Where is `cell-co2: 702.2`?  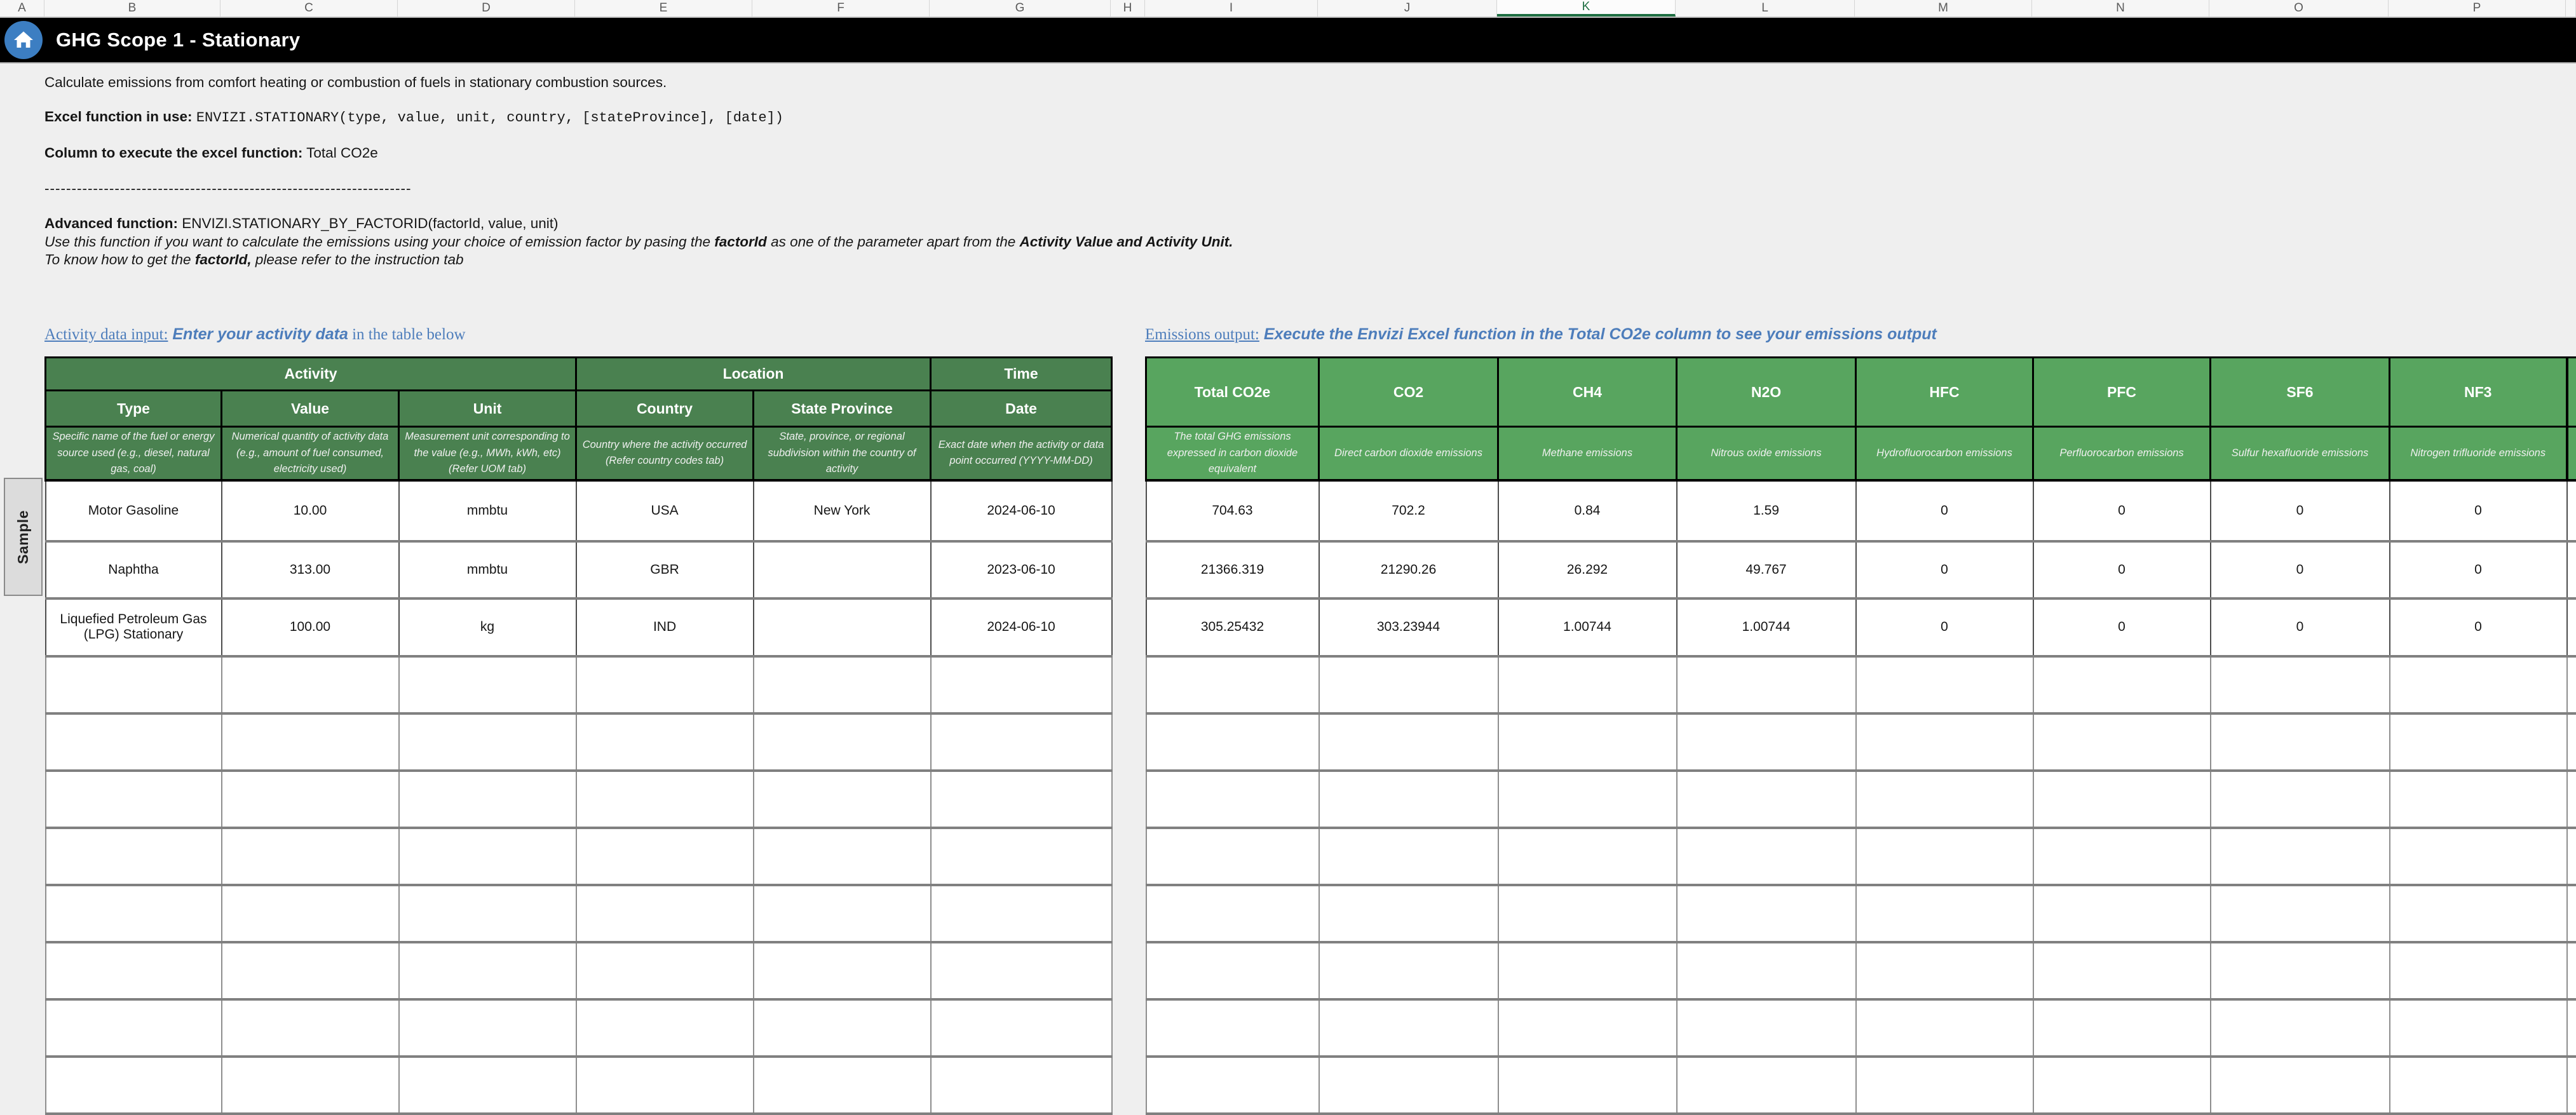 cell-co2: 702.2 is located at coordinates (1408, 511).